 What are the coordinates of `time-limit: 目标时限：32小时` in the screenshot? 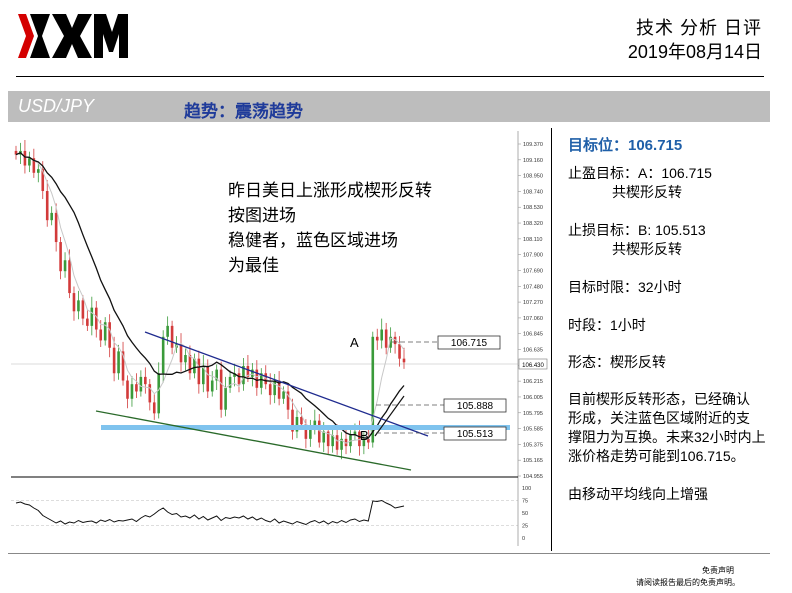 It's located at (625, 287).